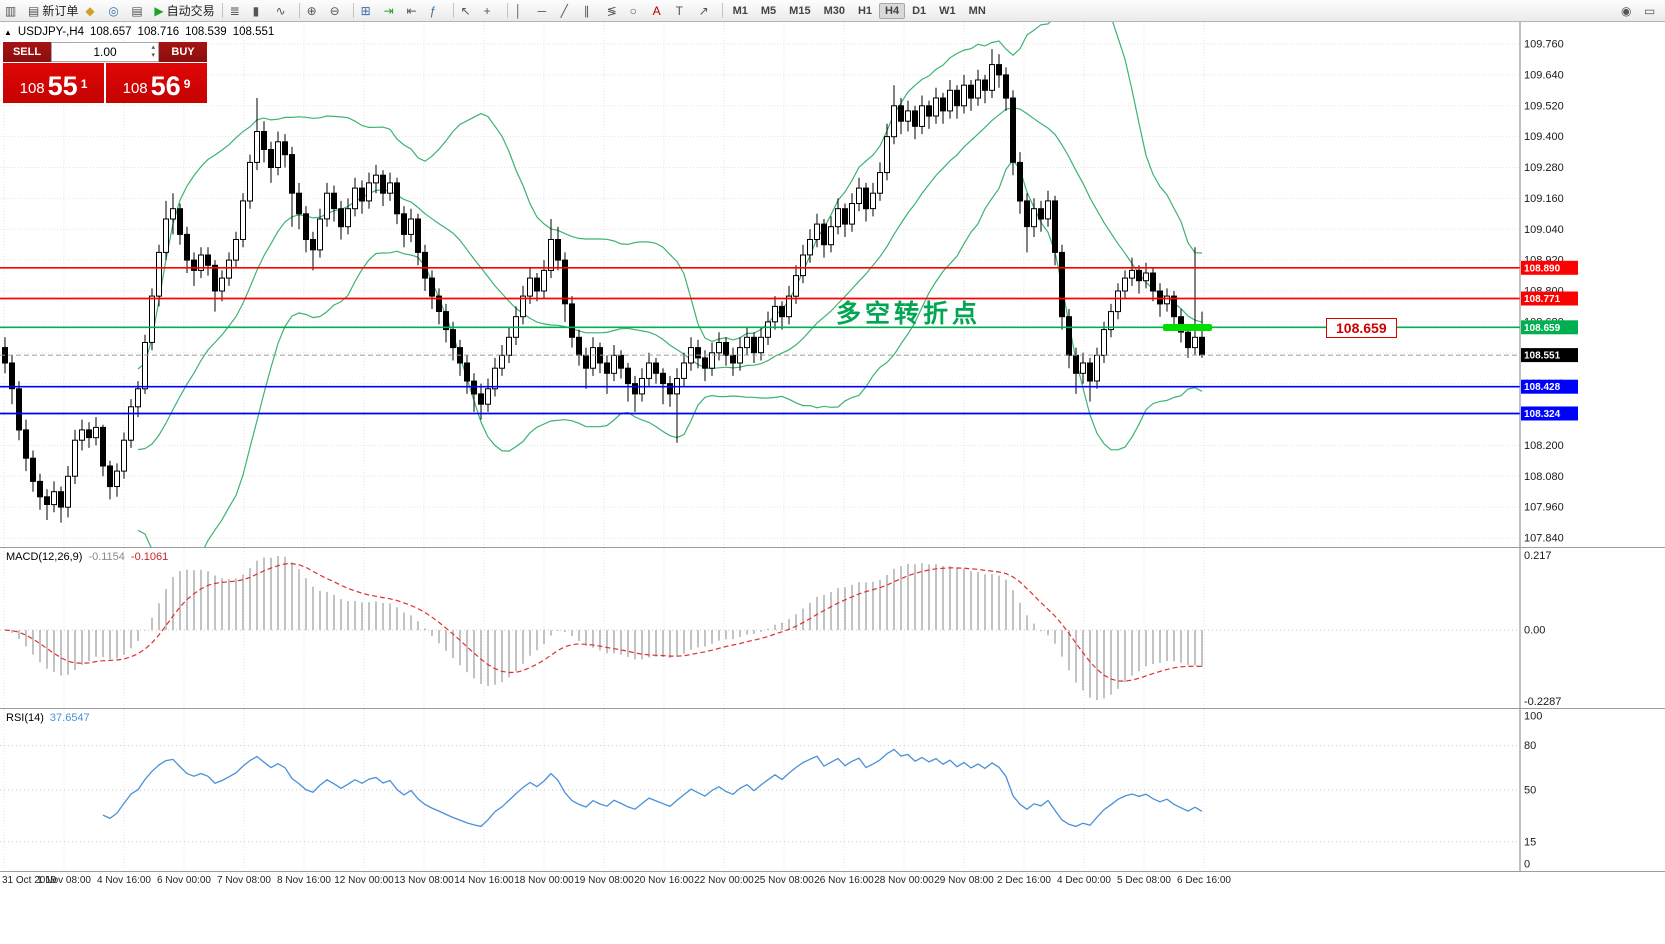 The height and width of the screenshot is (944, 1665). I want to click on stepper-up-icon: ▴, so click(153, 47).